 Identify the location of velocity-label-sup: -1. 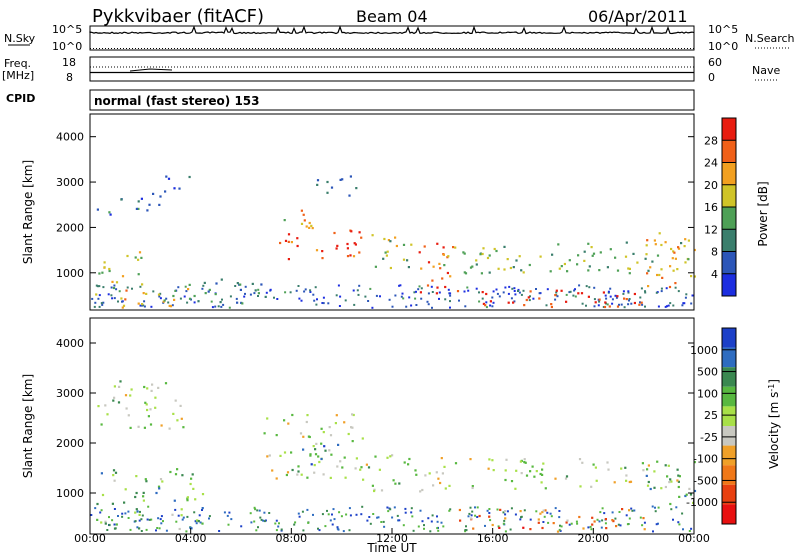
(771, 388).